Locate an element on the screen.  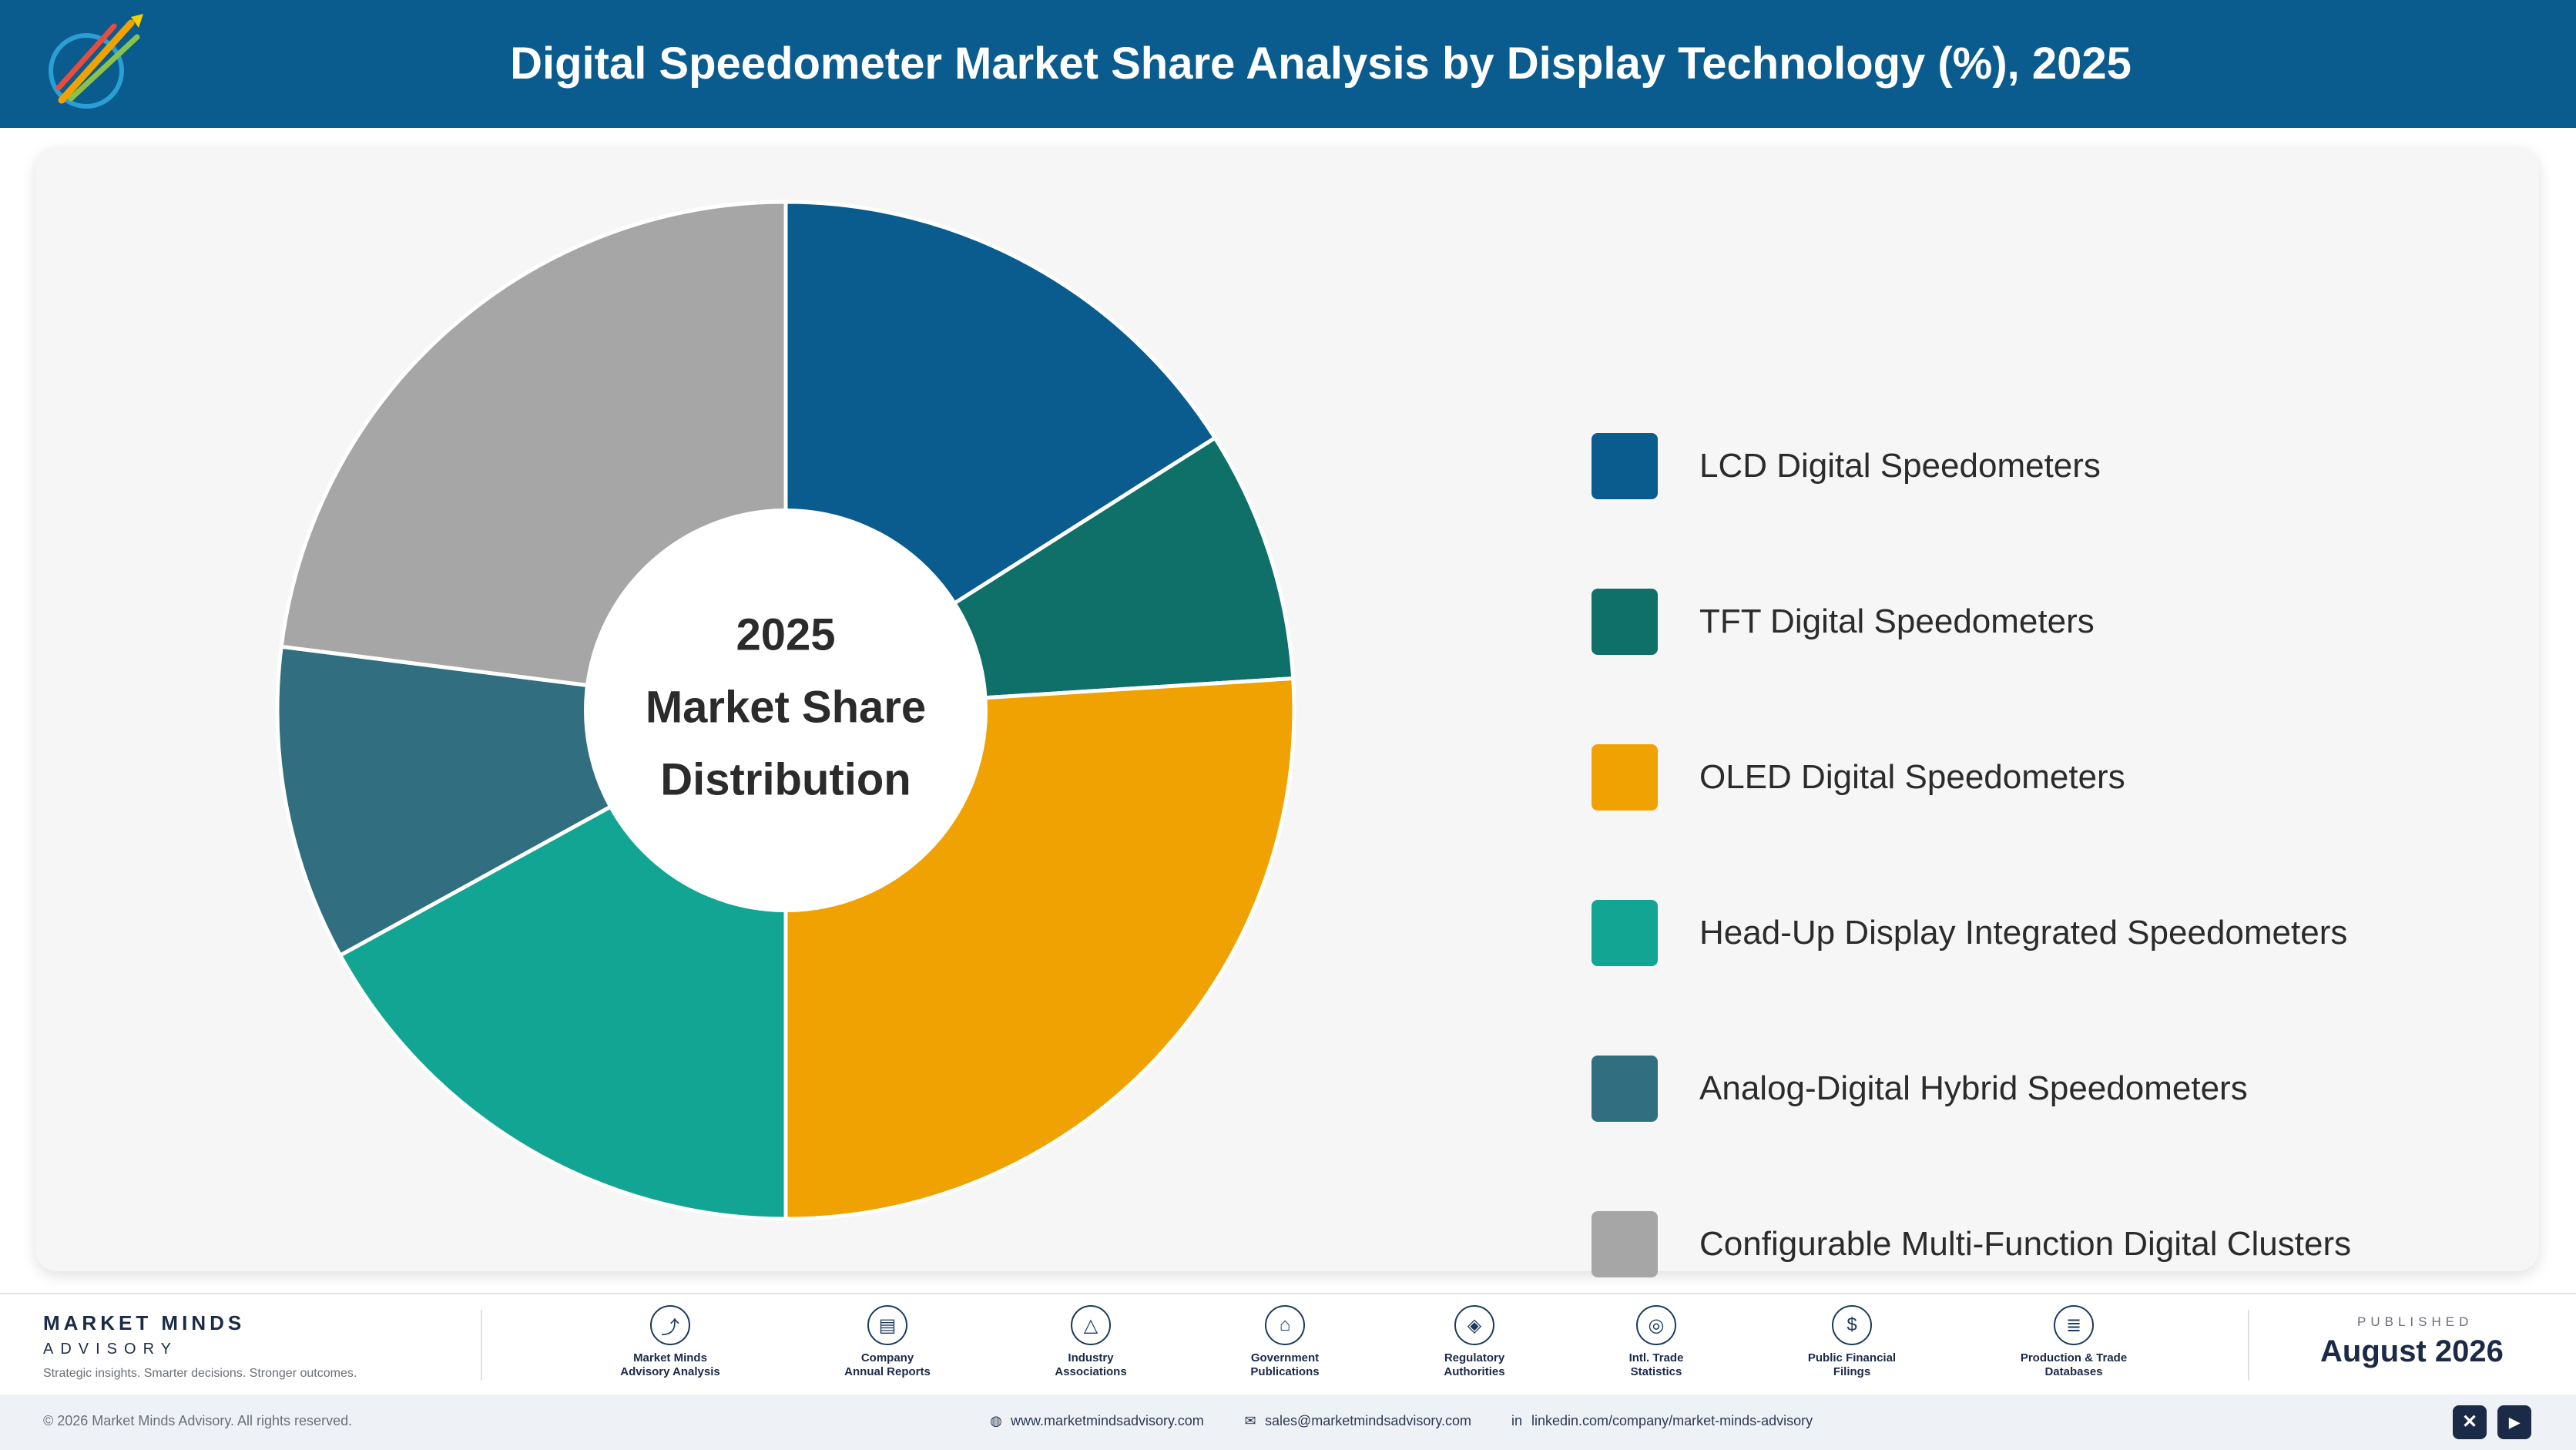
globe-icon: ◎ is located at coordinates (1656, 1325).